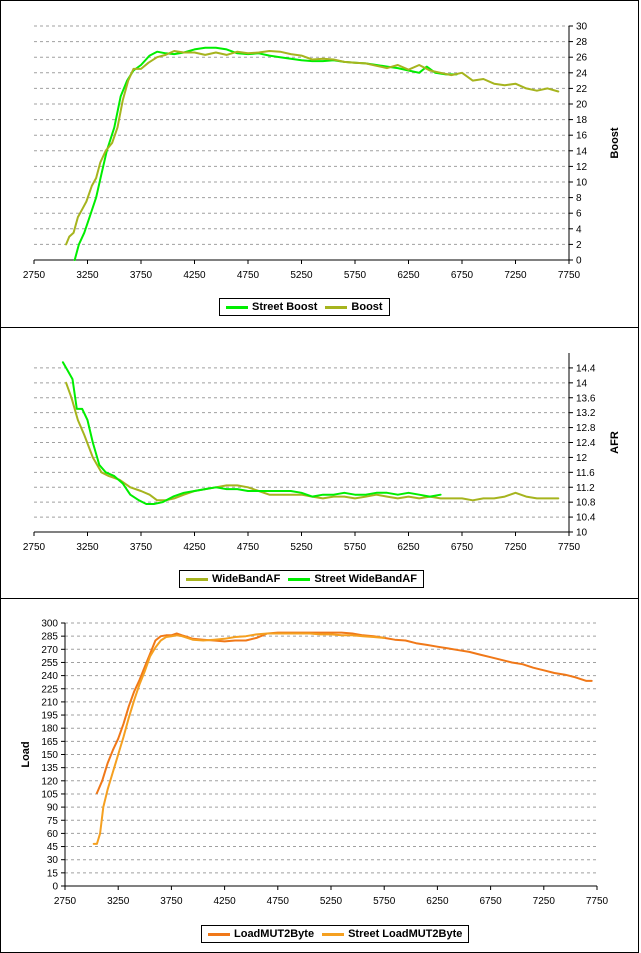 The height and width of the screenshot is (953, 641). What do you see at coordinates (239, 738) in the screenshot?
I see `series-line-street-loadmut2byte` at bounding box center [239, 738].